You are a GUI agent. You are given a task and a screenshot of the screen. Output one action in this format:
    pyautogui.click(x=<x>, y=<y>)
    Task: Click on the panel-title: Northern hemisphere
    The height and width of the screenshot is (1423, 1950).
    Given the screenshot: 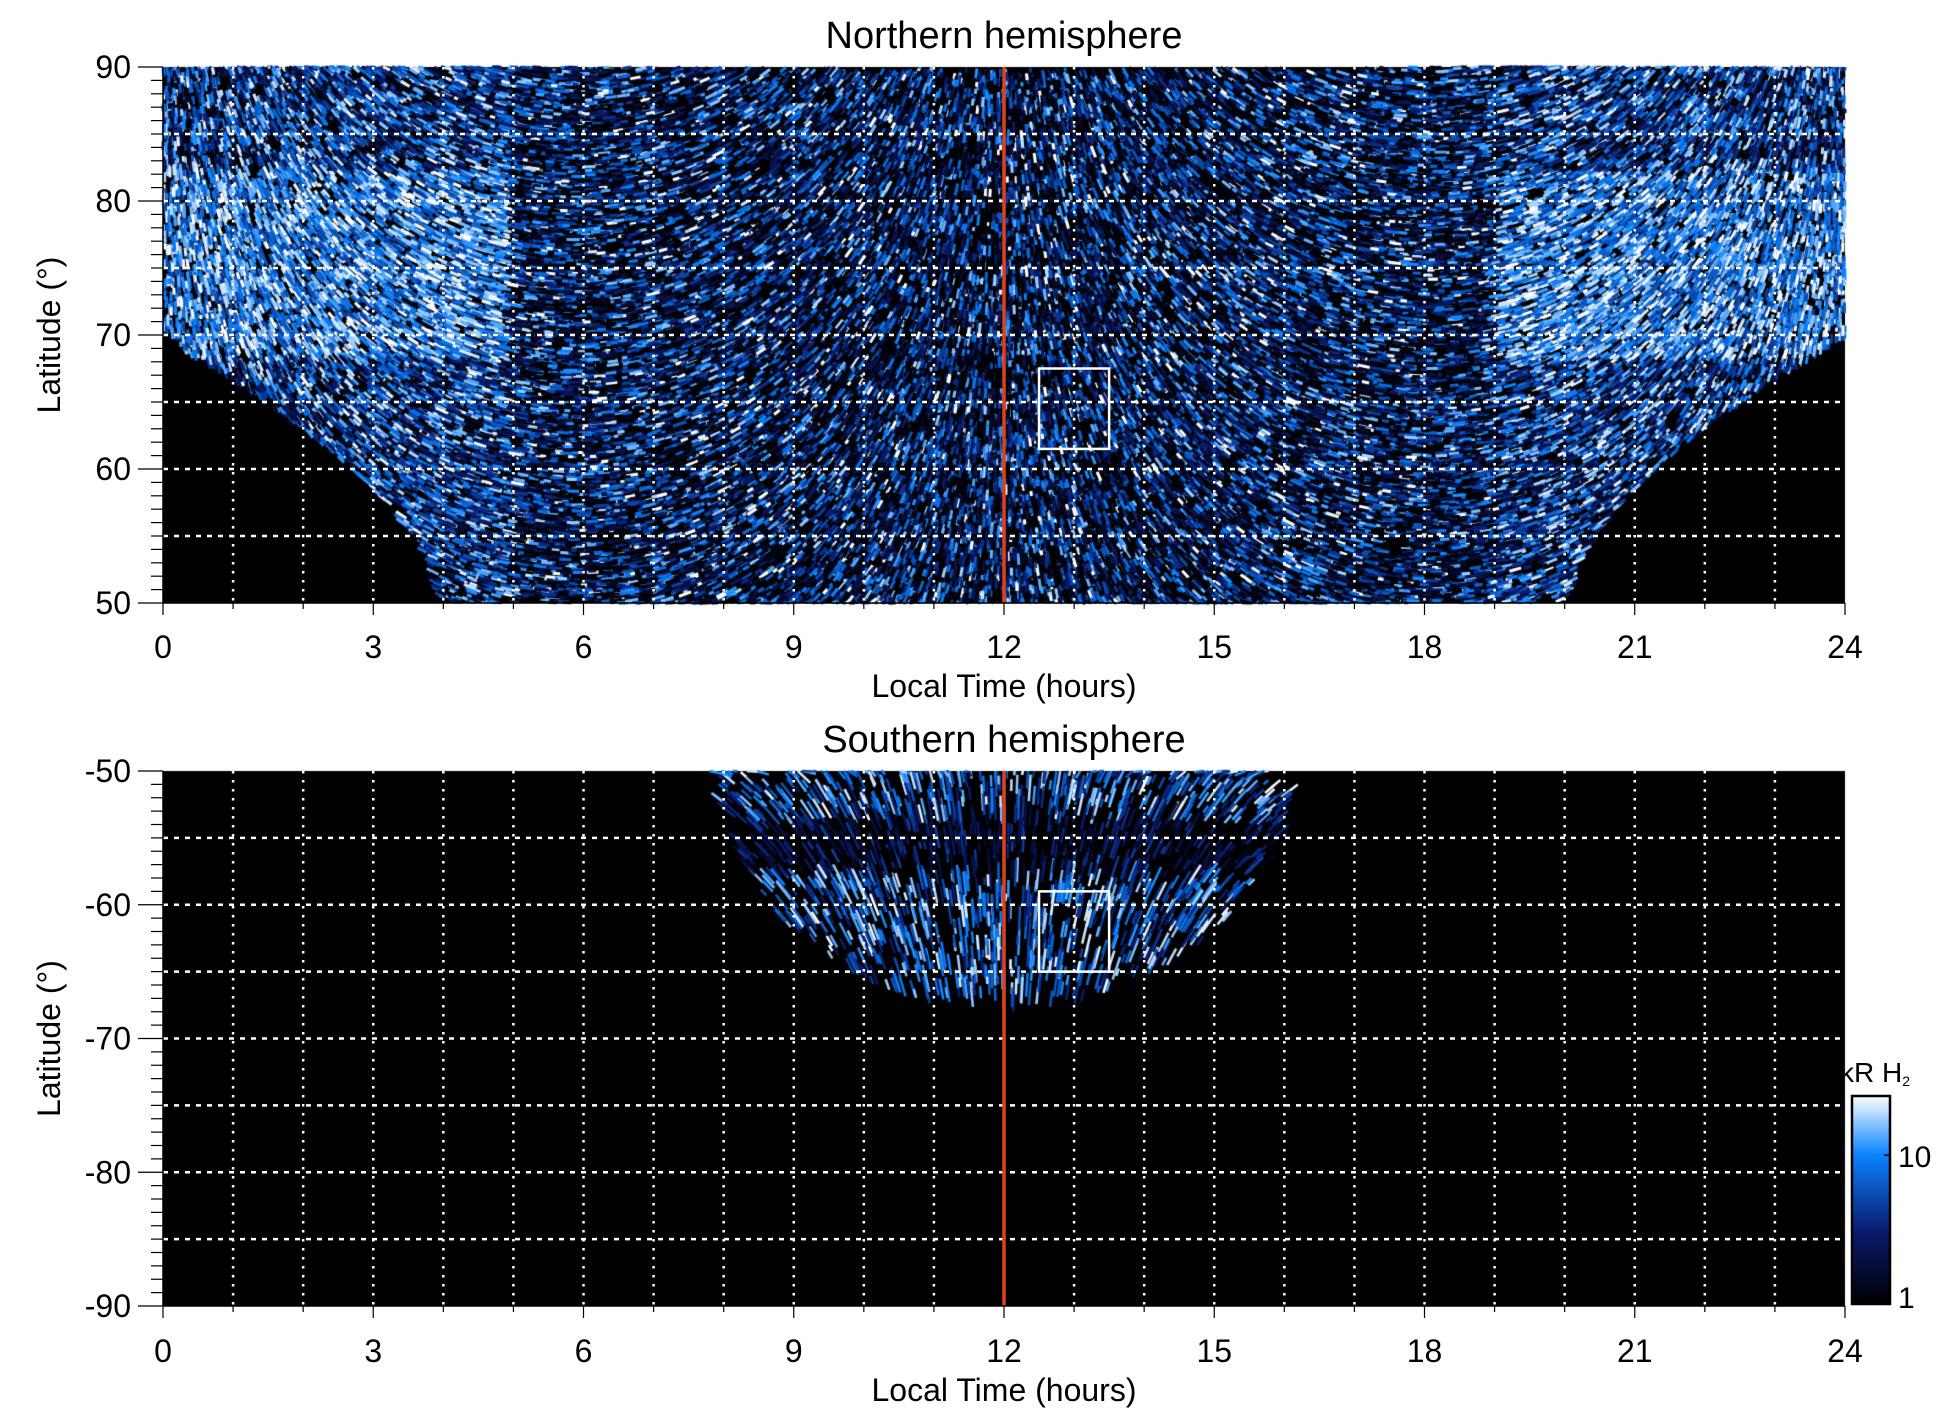 What is the action you would take?
    pyautogui.click(x=1004, y=36)
    